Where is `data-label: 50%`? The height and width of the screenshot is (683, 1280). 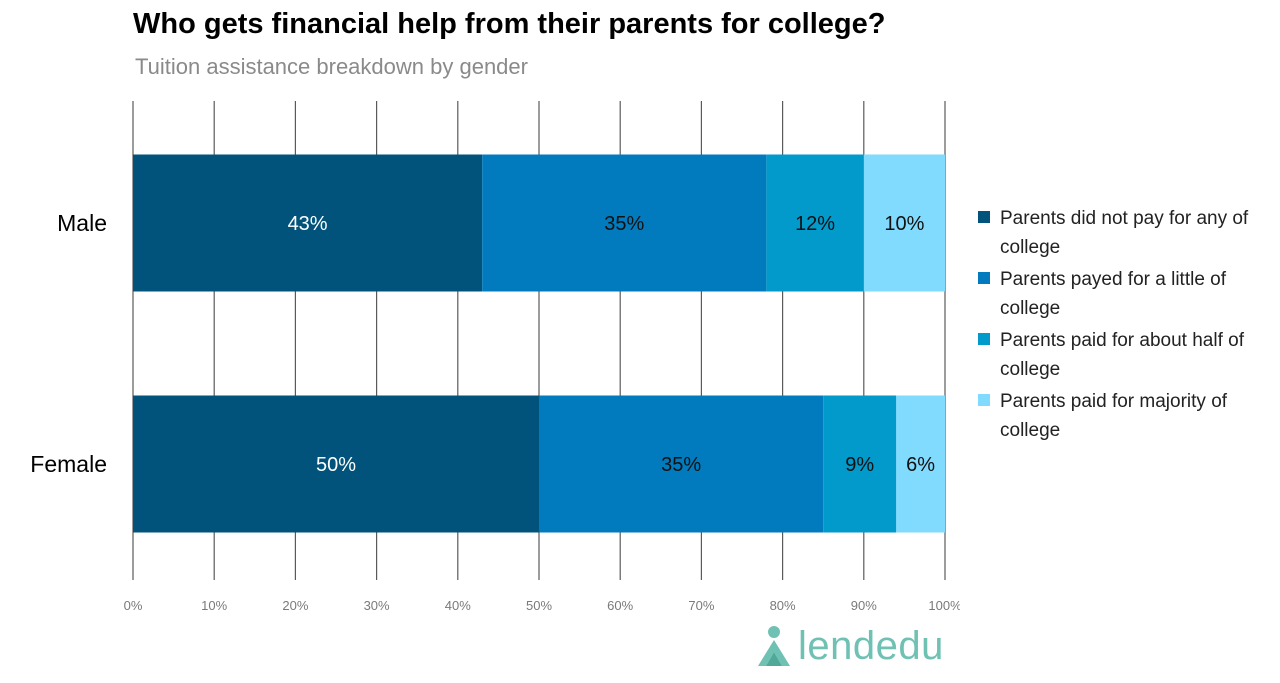
data-label: 50% is located at coordinates (336, 465).